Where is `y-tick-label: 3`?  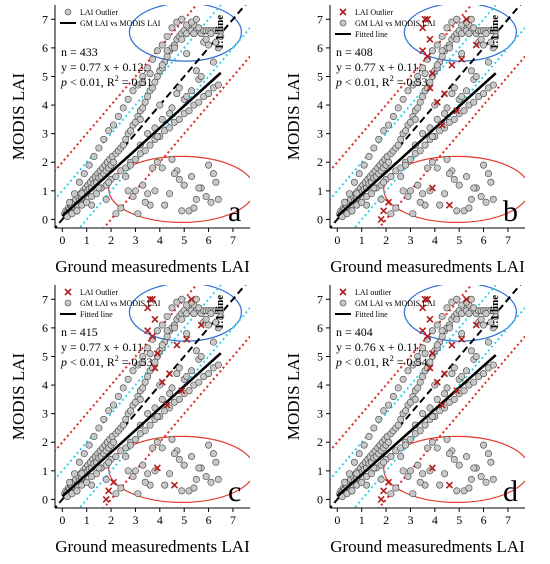
y-tick-label: 3 is located at coordinates (45, 134).